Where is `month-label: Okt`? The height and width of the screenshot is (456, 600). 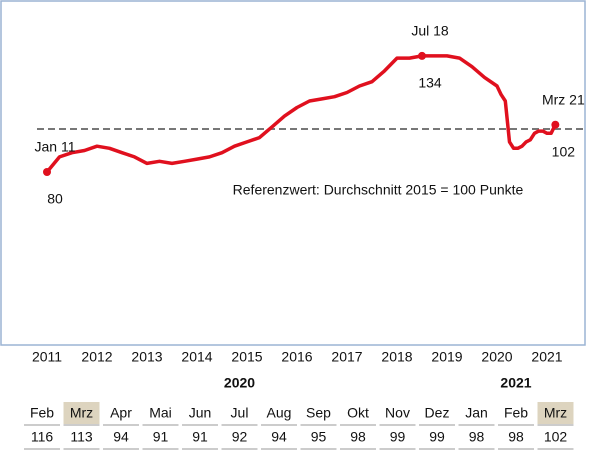
month-label: Okt is located at coordinates (358, 413).